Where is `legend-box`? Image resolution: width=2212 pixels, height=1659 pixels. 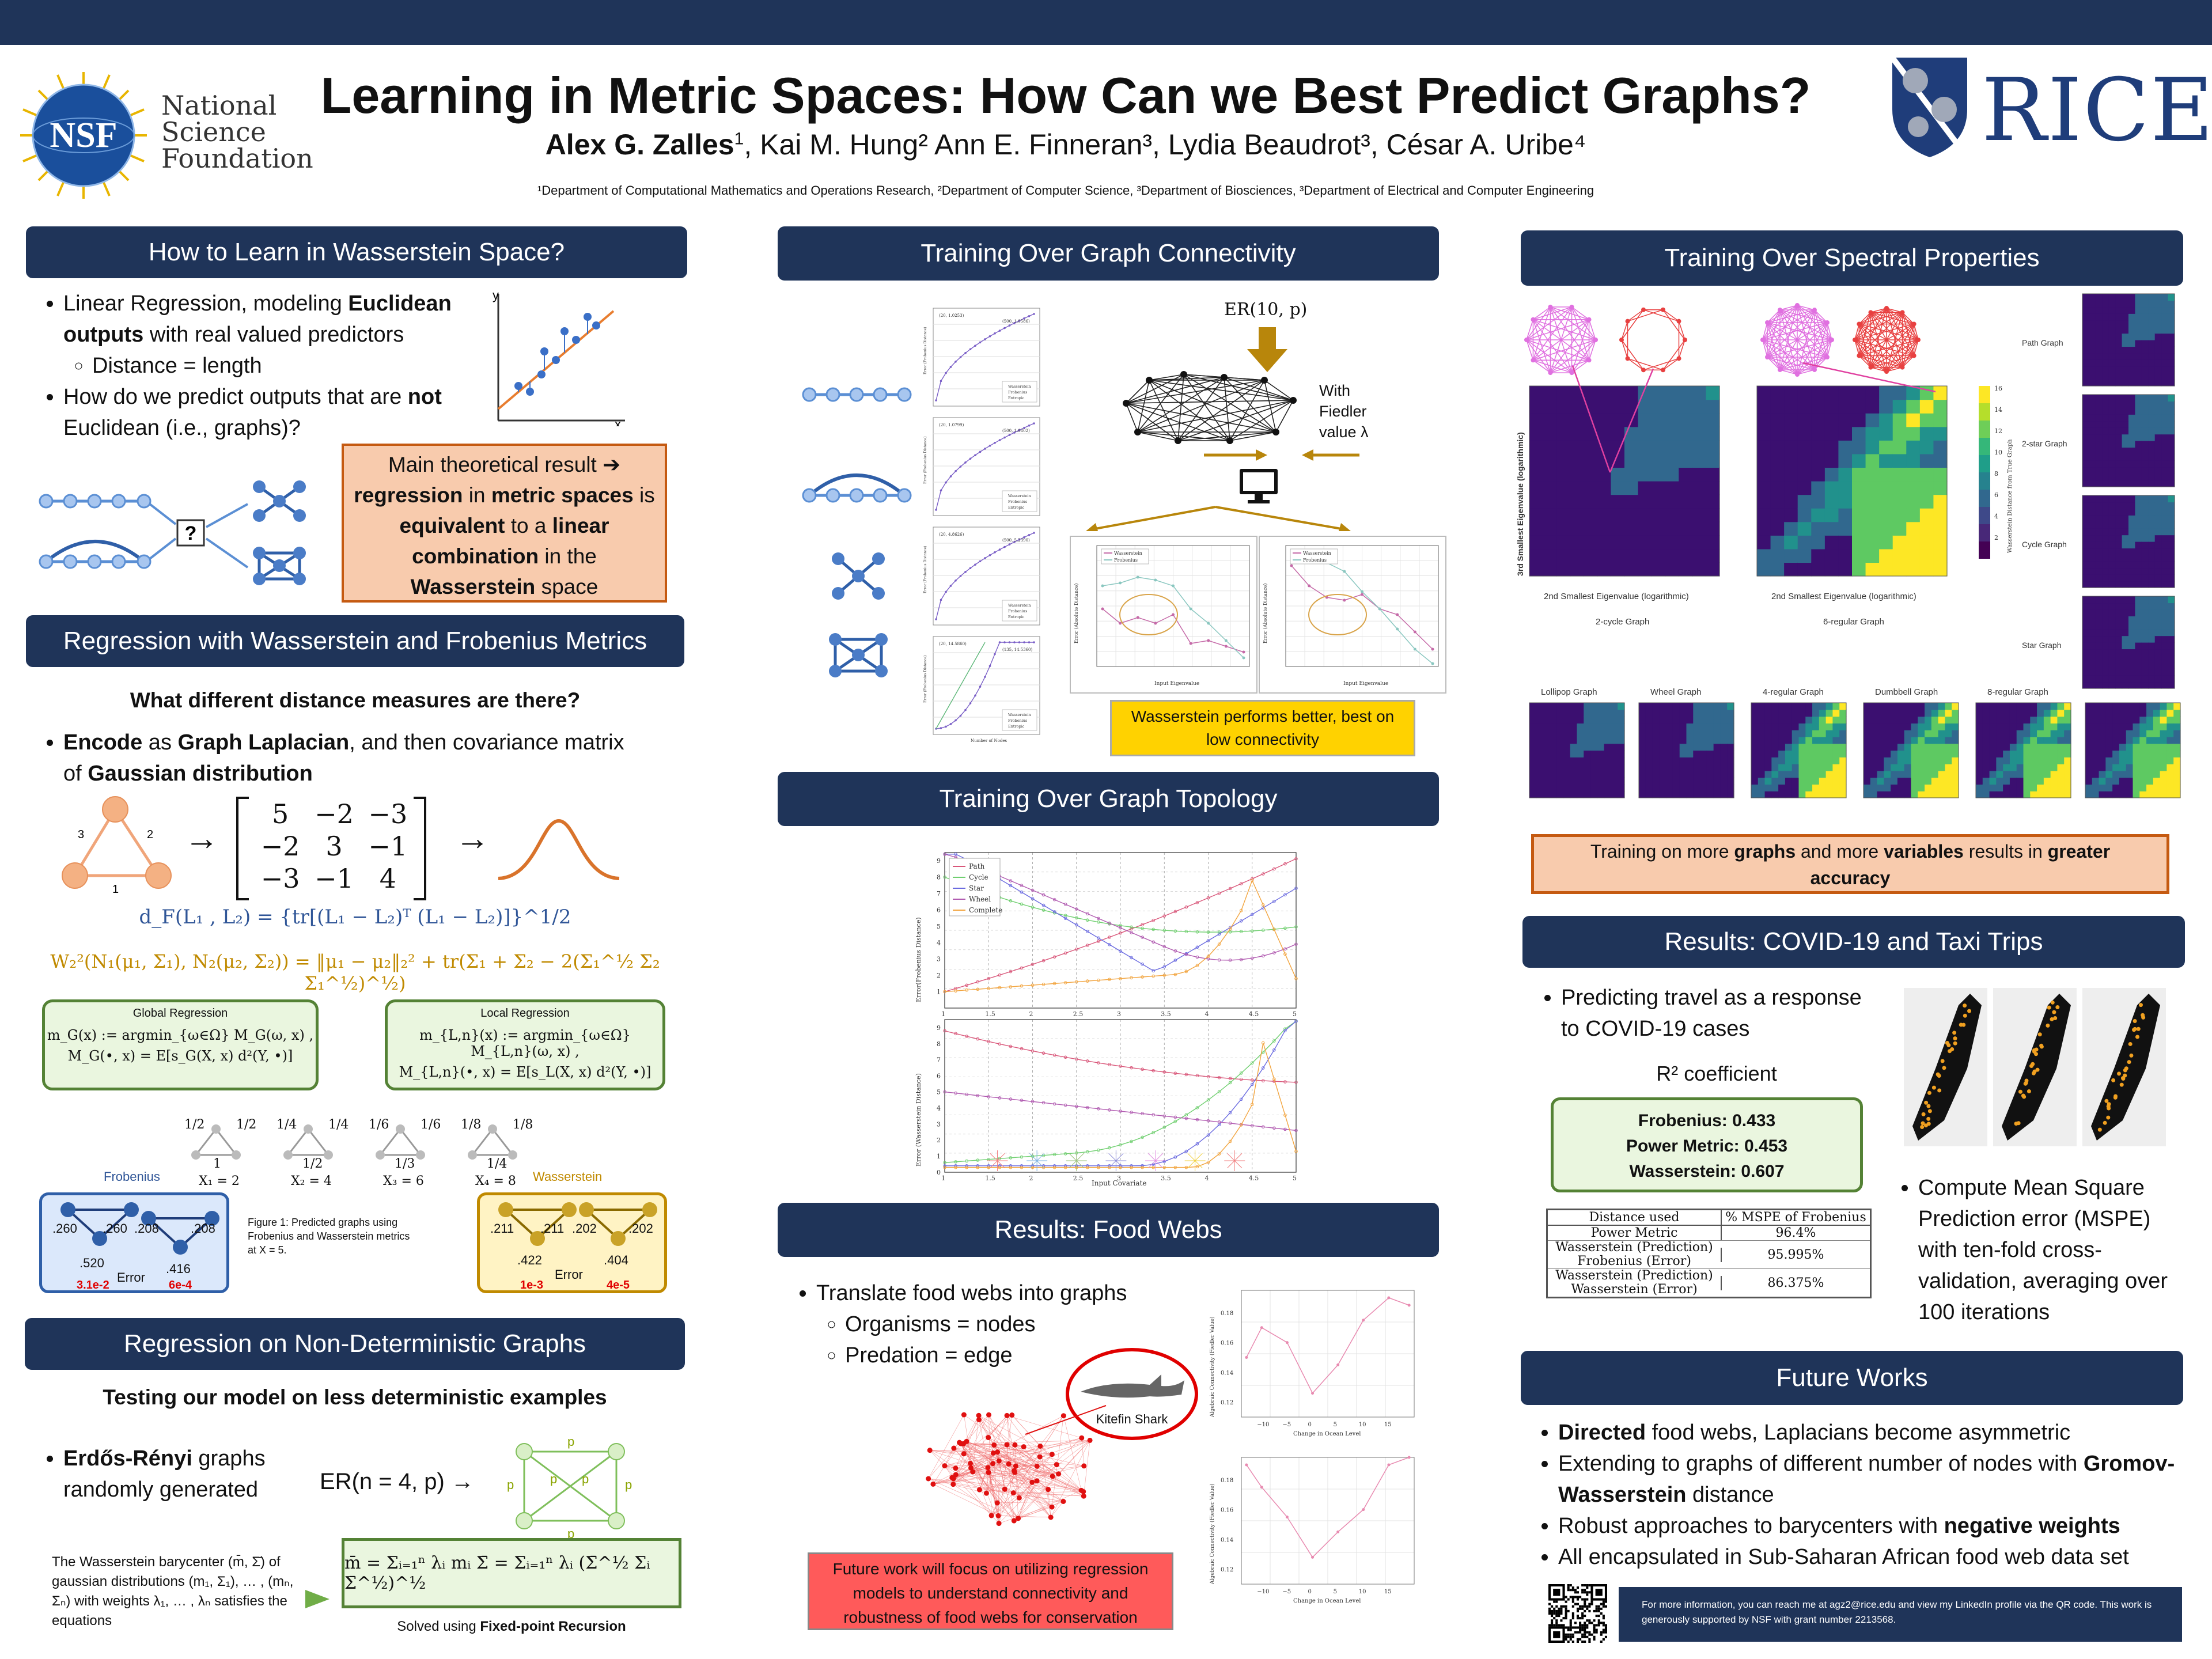
legend-box is located at coordinates (1125, 556).